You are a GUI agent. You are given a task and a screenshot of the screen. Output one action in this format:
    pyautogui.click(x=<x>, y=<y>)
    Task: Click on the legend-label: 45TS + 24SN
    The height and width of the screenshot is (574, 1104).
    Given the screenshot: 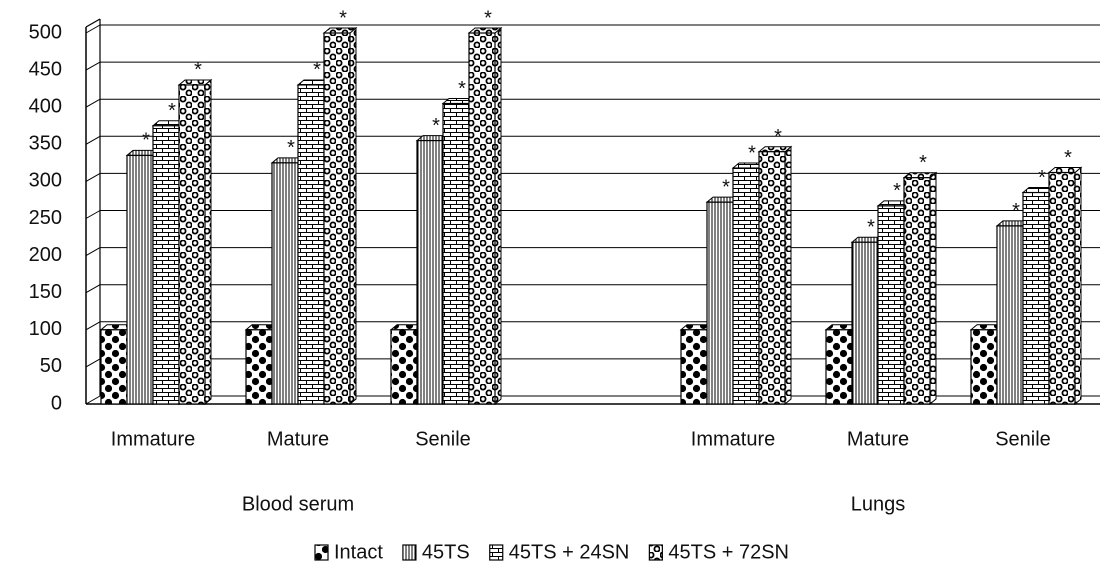 What is the action you would take?
    pyautogui.click(x=569, y=552)
    